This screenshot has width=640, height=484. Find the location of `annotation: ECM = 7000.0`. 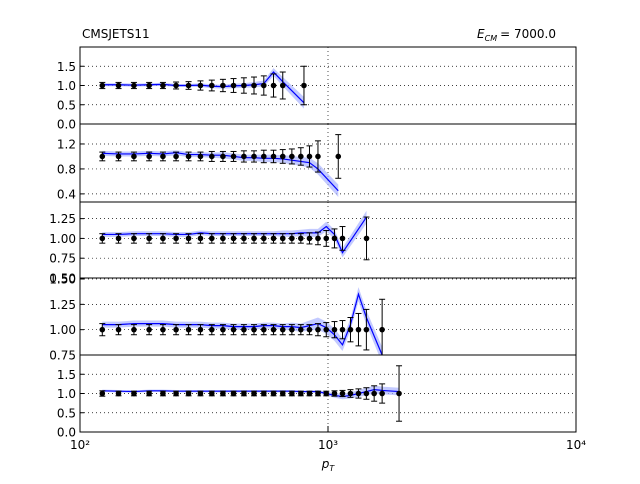

annotation: ECM = 7000.0 is located at coordinates (516, 35).